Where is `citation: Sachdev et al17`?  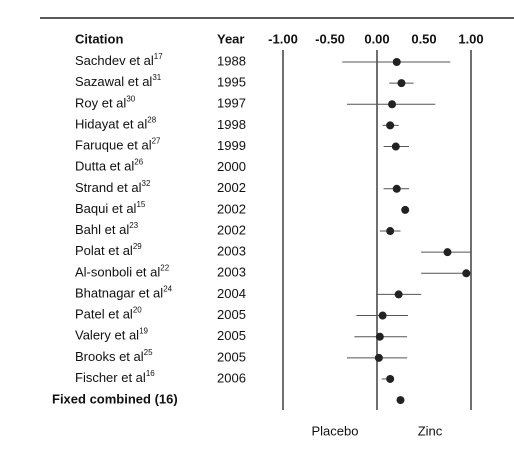
citation: Sachdev et al17 is located at coordinates (119, 60).